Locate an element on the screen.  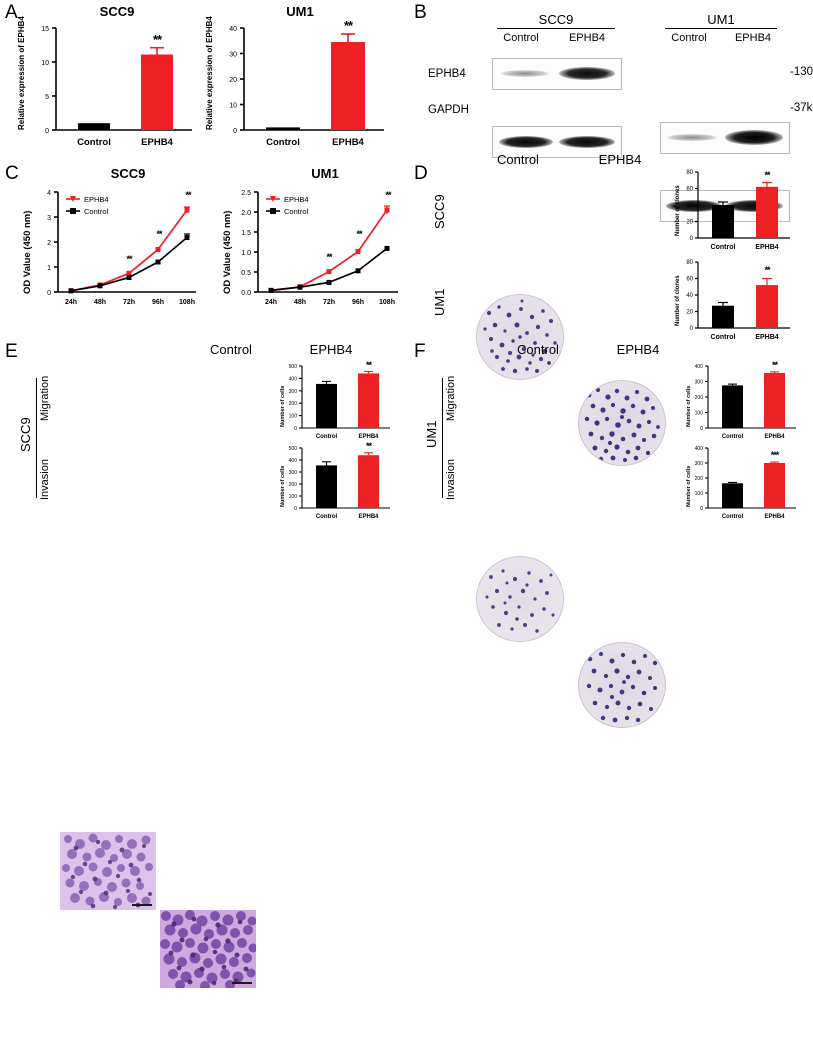
panel-letter-d: D is located at coordinates (421, 173).